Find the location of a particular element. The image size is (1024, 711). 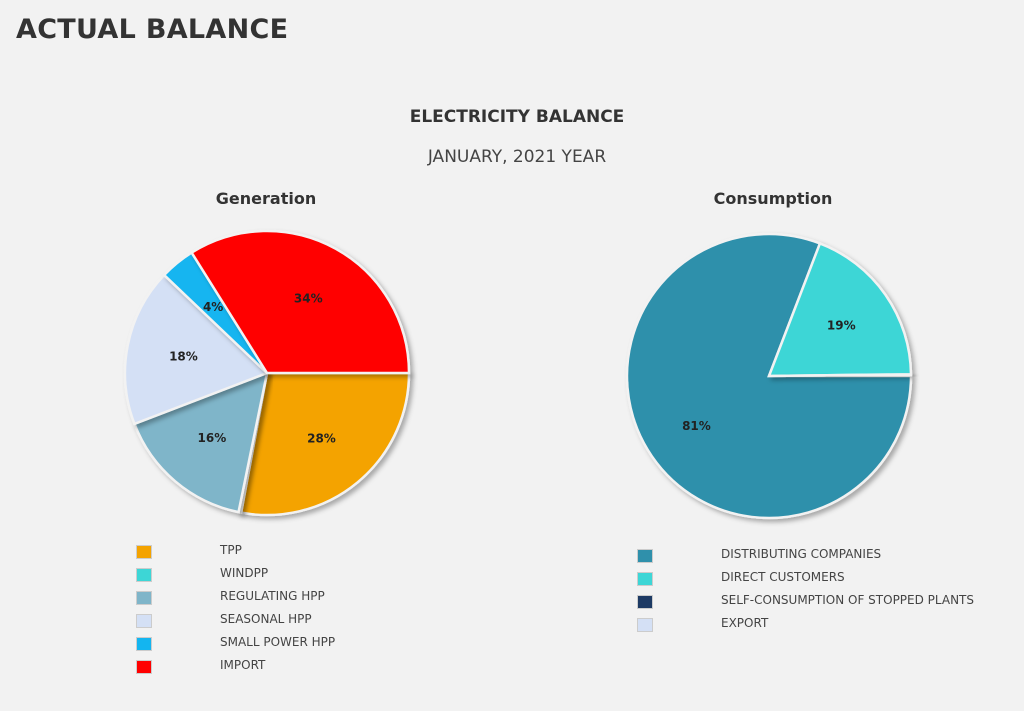

consumption-chart-title: Consumption is located at coordinates (773, 198).